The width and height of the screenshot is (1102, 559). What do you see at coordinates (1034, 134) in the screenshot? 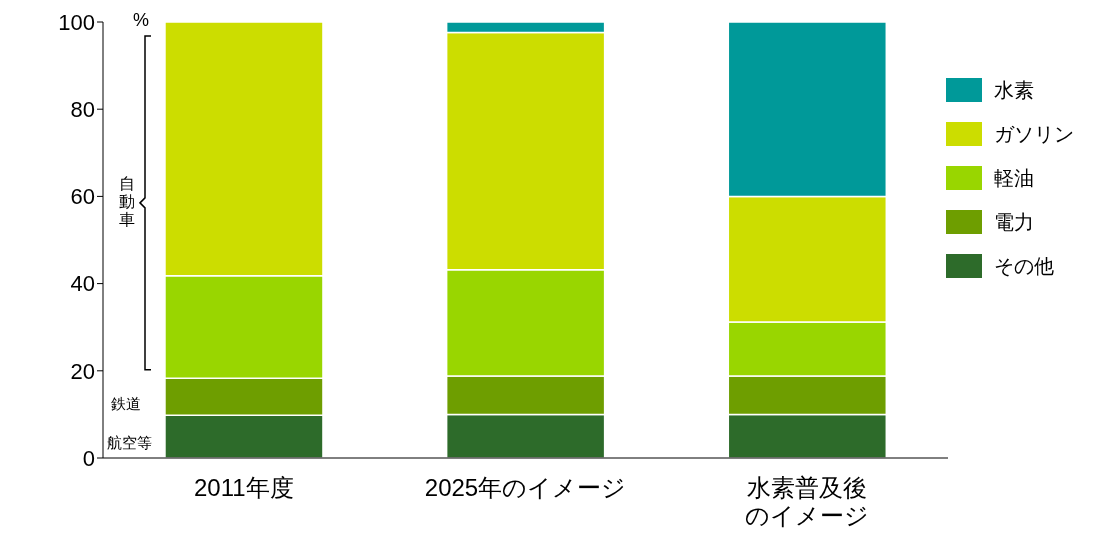
I see `legend-label: ガソリン` at bounding box center [1034, 134].